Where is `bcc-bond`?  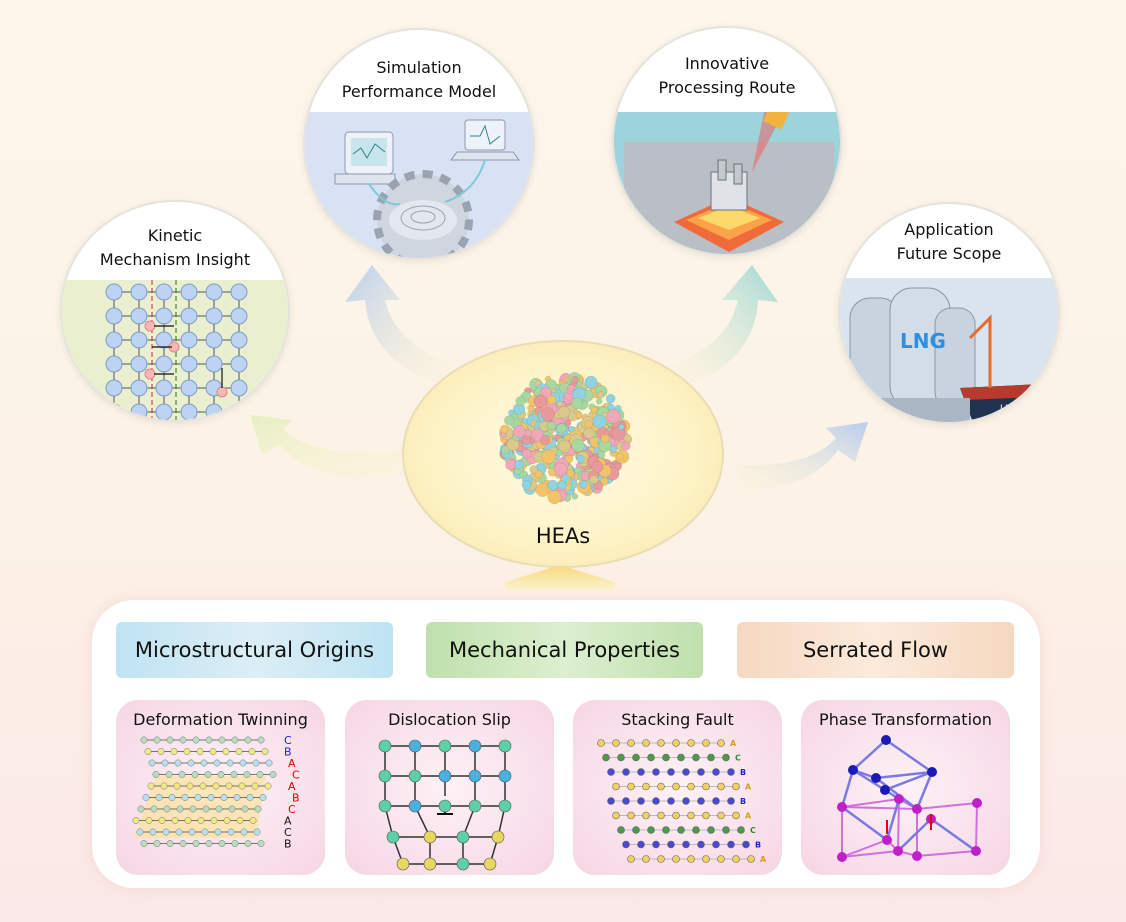
bcc-bond is located at coordinates (904, 775).